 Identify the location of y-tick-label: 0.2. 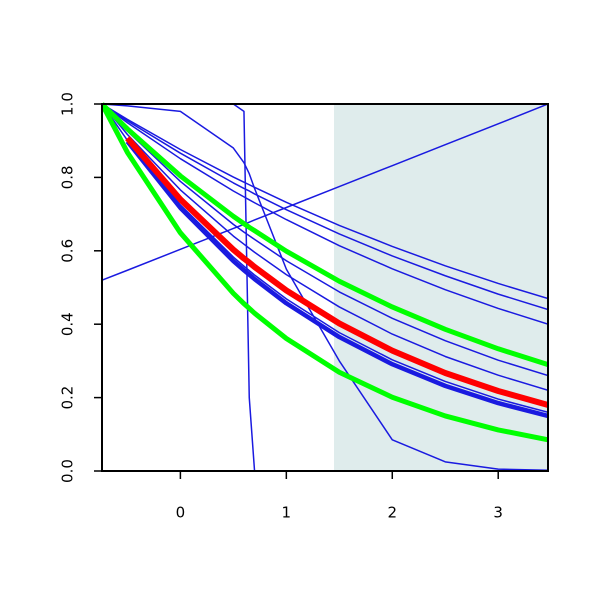
(68, 398).